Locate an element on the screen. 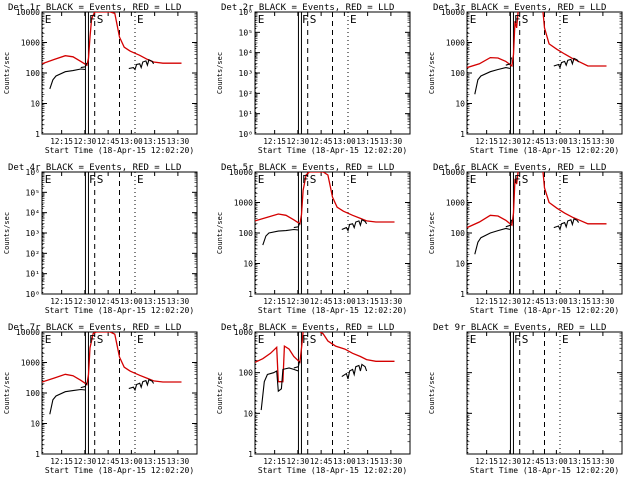 The height and width of the screenshot is (480, 640). y-tick-label: 1000 is located at coordinates (30, 43).